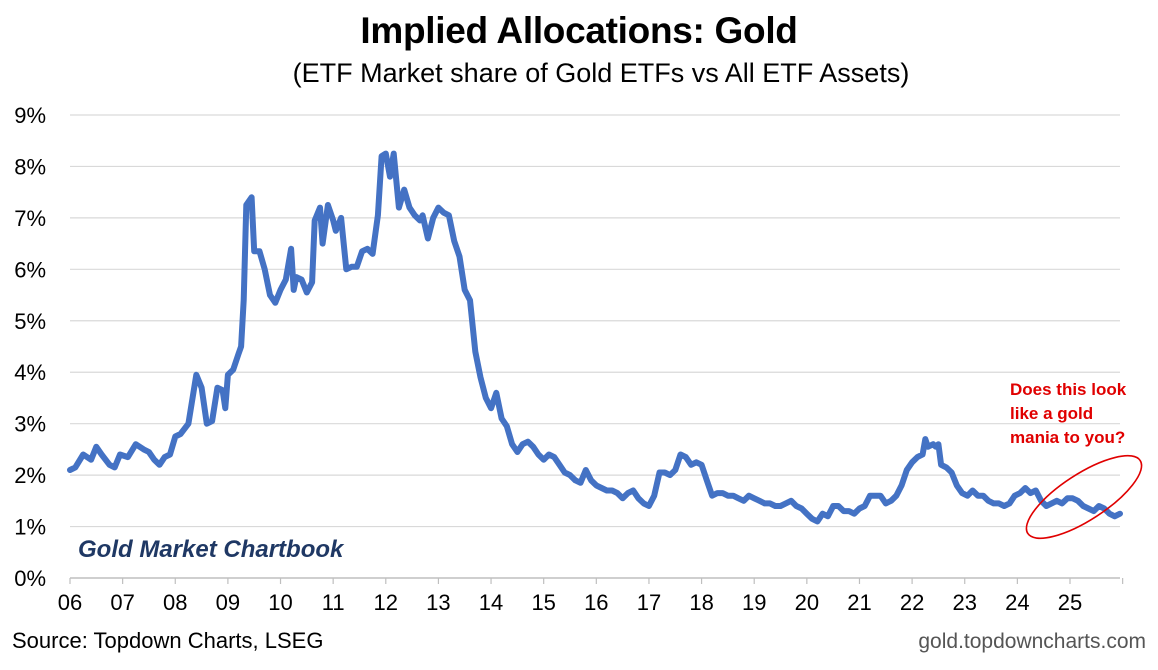 The height and width of the screenshot is (670, 1158). Describe the element at coordinates (30, 372) in the screenshot. I see `y-tick-label: 4%` at that location.